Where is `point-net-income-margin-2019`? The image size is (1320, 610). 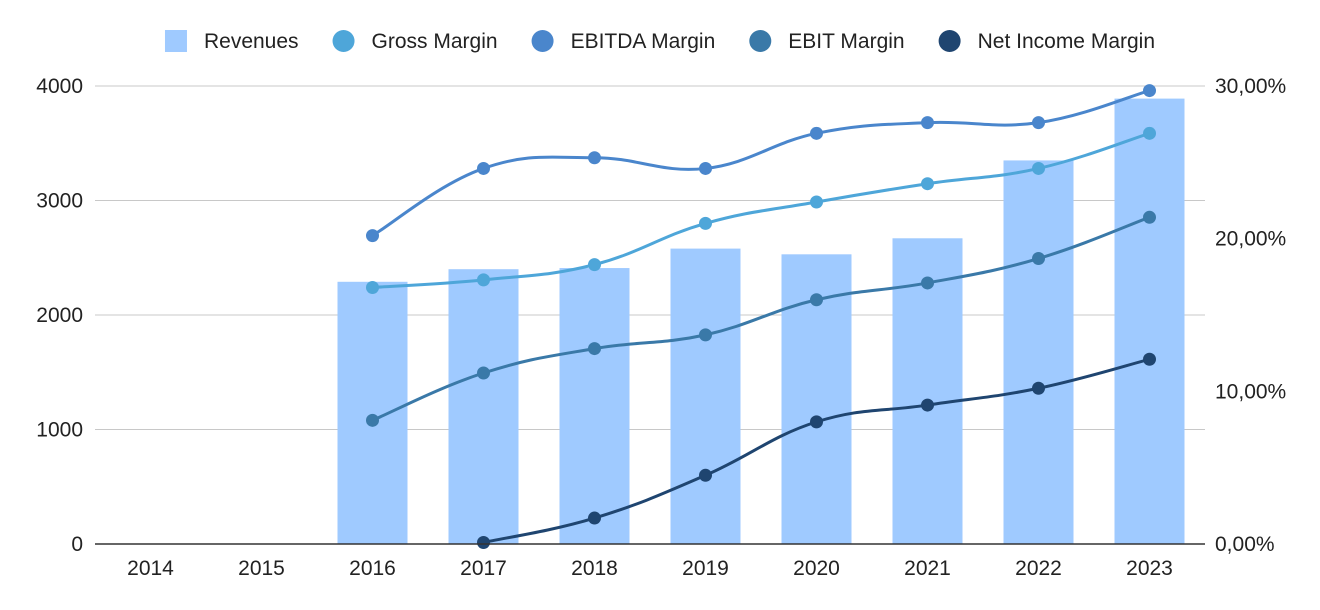
point-net-income-margin-2019 is located at coordinates (705, 475).